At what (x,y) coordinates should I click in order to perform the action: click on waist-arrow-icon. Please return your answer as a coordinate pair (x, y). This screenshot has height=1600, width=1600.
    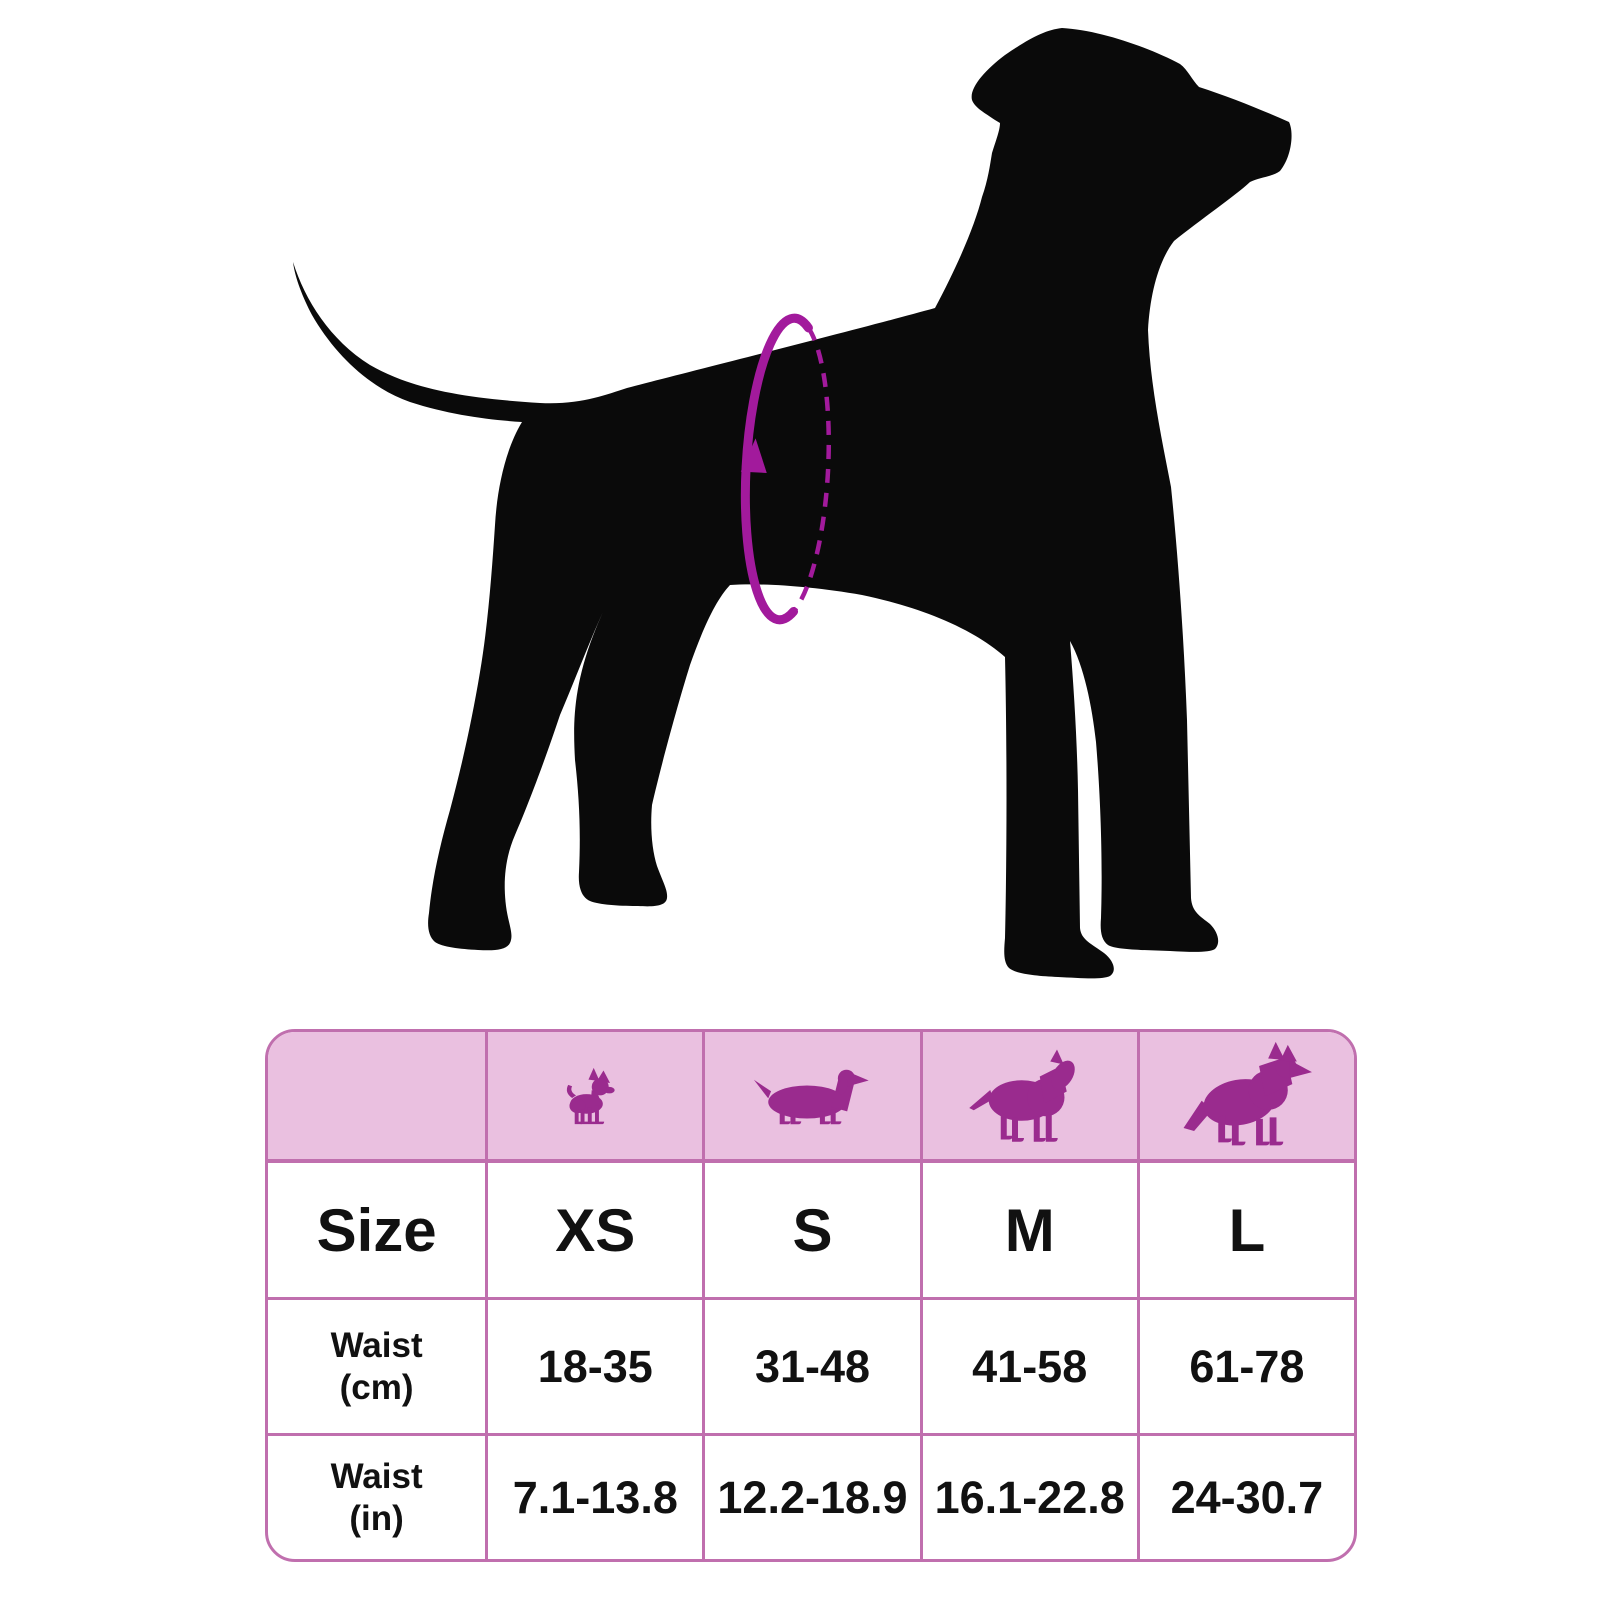
    Looking at the image, I should click on (753, 455).